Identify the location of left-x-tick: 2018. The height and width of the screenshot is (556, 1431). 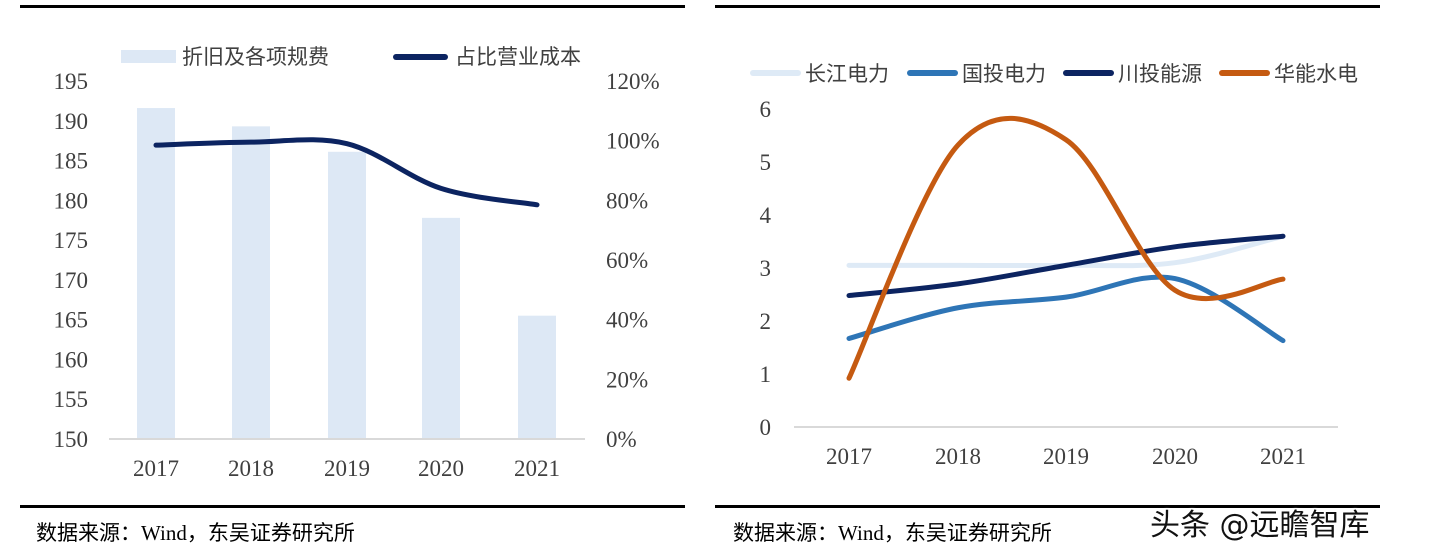
(251, 468).